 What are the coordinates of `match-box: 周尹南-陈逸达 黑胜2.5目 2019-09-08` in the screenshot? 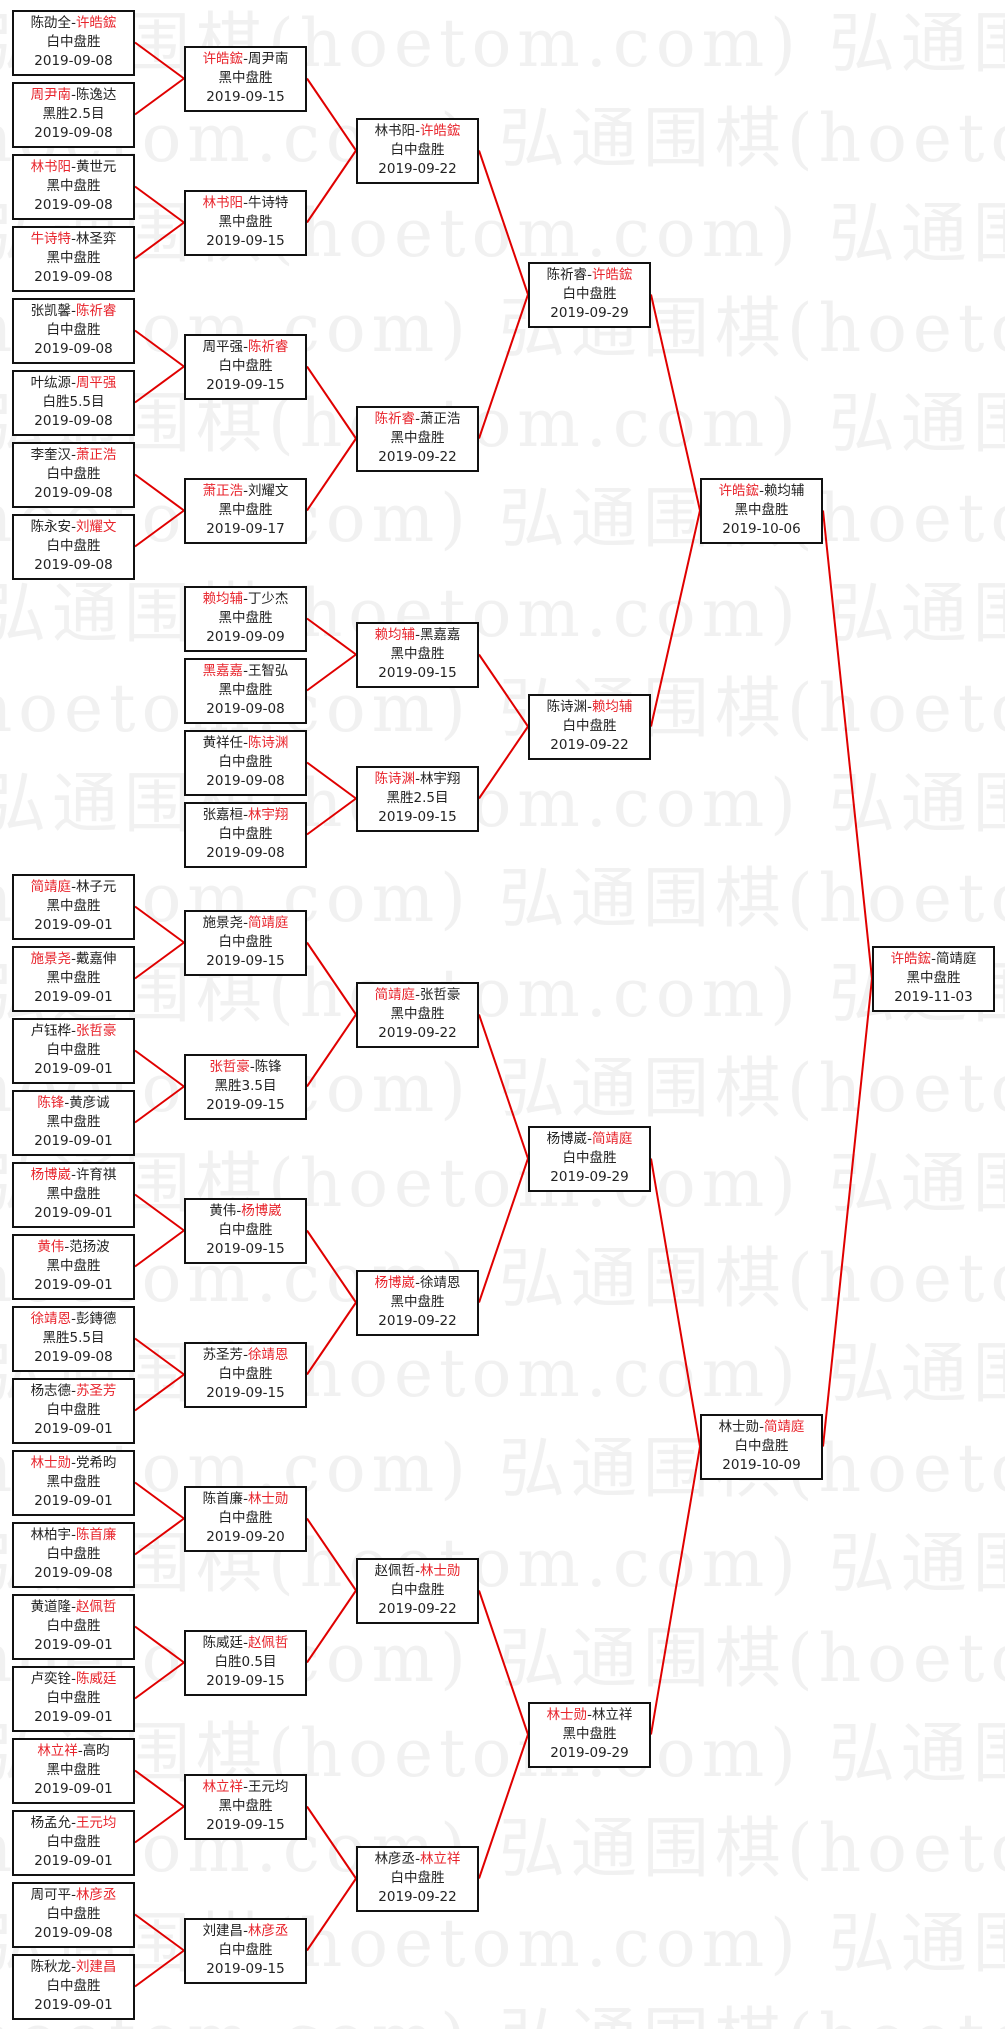 It's located at (73, 115).